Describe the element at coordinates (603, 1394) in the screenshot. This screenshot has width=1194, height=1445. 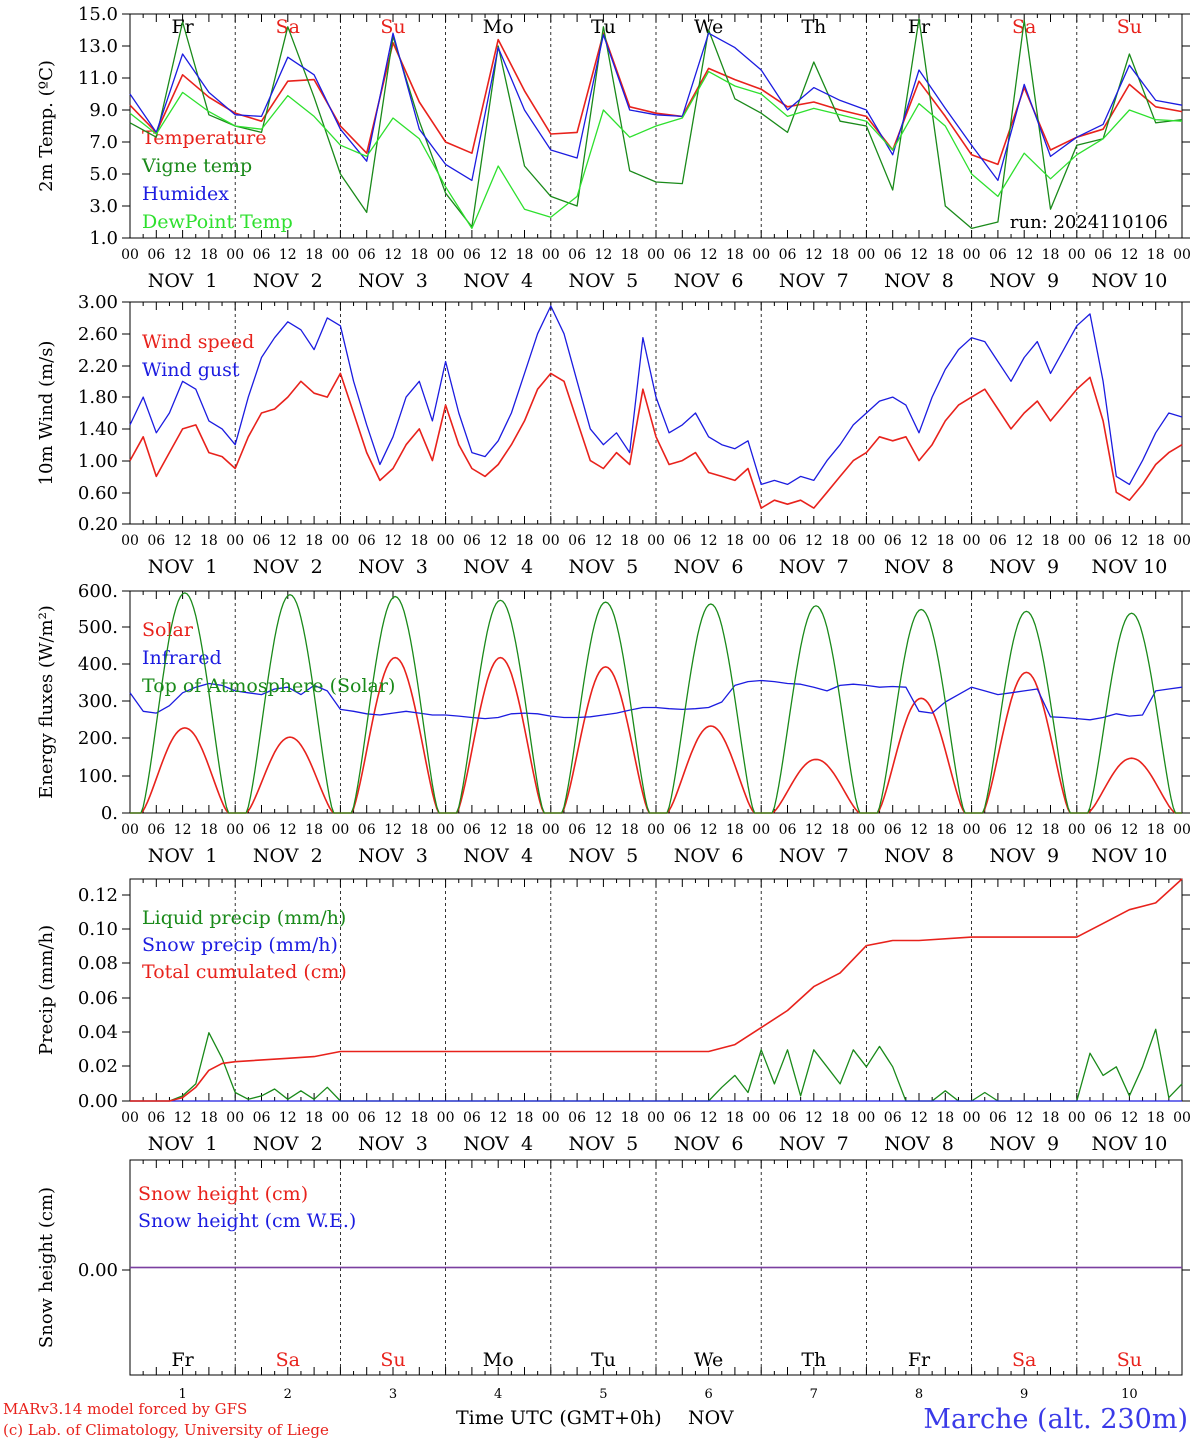
I see `footer-day-number: 5` at that location.